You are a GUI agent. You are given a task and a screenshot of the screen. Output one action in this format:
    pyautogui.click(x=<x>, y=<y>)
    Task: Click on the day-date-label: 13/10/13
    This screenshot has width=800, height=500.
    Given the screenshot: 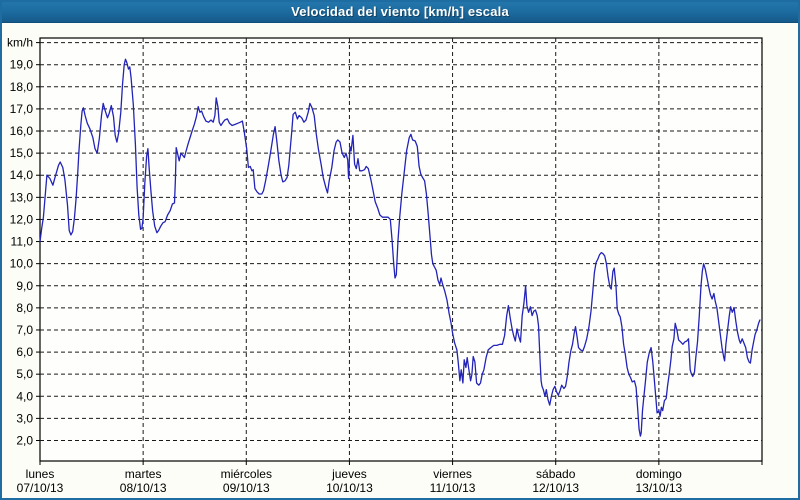 What is the action you would take?
    pyautogui.click(x=658, y=488)
    